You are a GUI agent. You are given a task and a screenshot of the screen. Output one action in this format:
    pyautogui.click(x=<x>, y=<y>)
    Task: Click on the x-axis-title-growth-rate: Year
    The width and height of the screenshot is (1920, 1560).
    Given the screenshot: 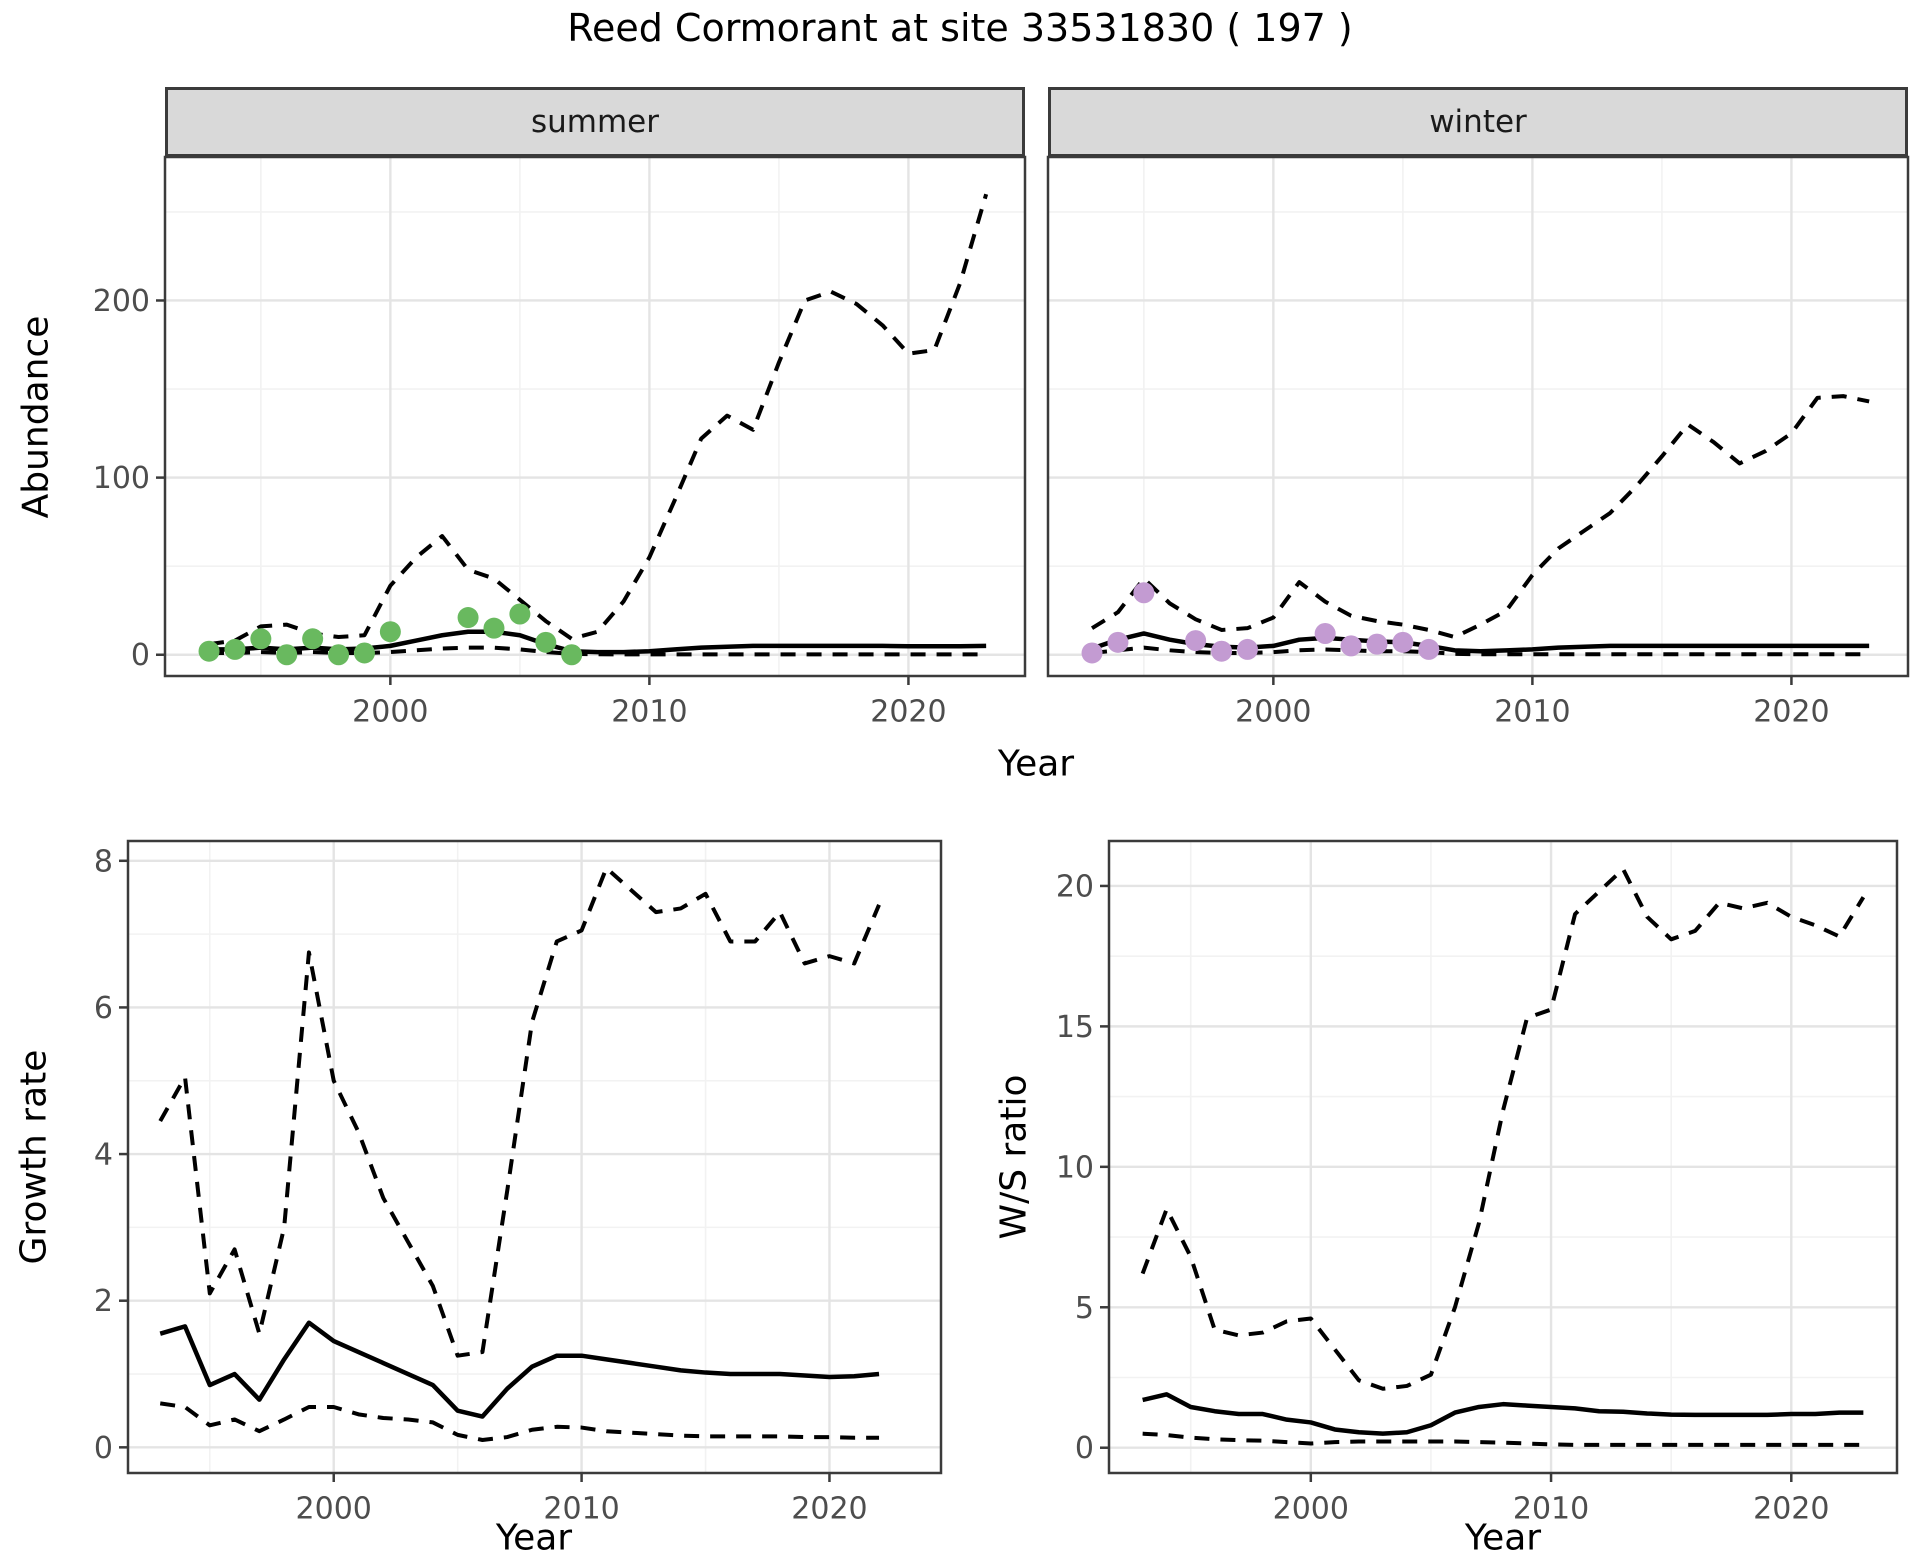 What is the action you would take?
    pyautogui.click(x=534, y=1538)
    